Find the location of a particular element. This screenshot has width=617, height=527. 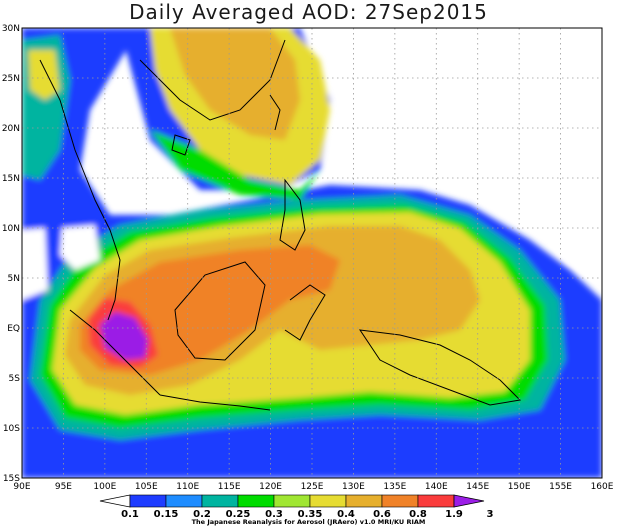

lon-label: 145E is located at coordinates (477, 487).